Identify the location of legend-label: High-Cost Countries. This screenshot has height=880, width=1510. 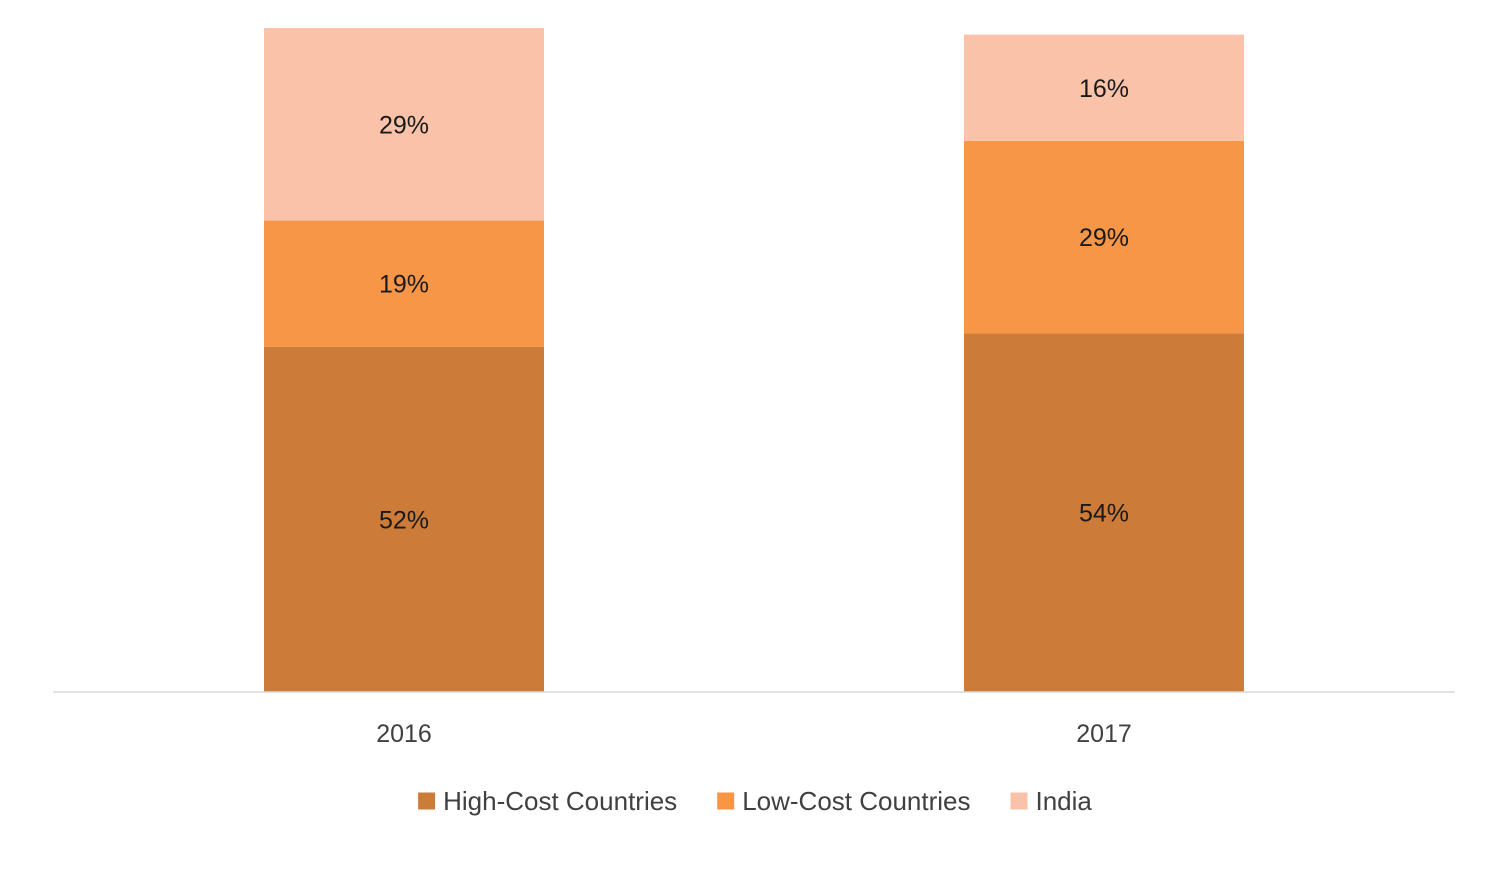
(560, 801).